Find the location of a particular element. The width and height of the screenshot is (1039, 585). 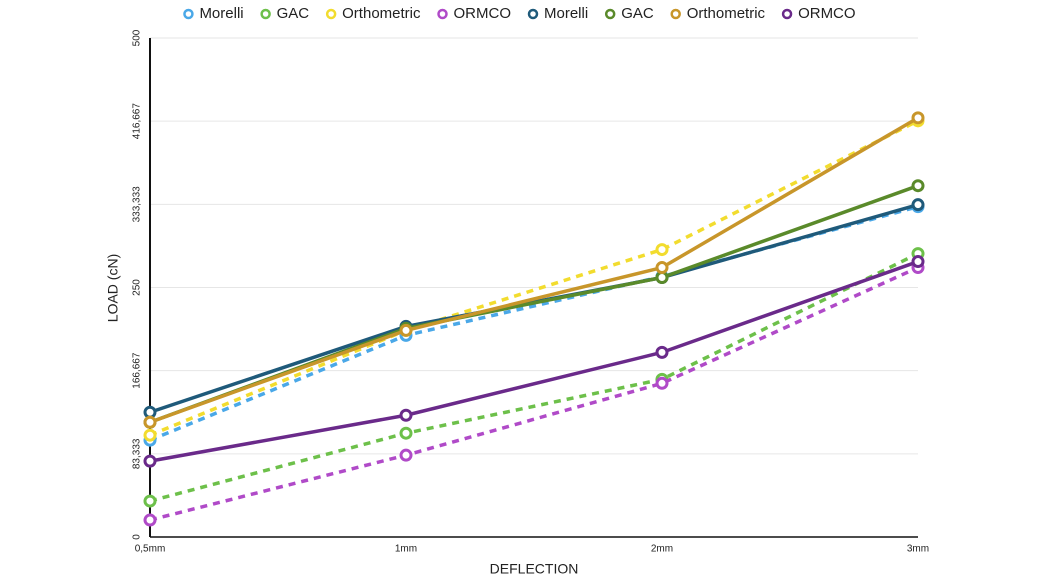

x-tick-label: 3mm is located at coordinates (918, 549).